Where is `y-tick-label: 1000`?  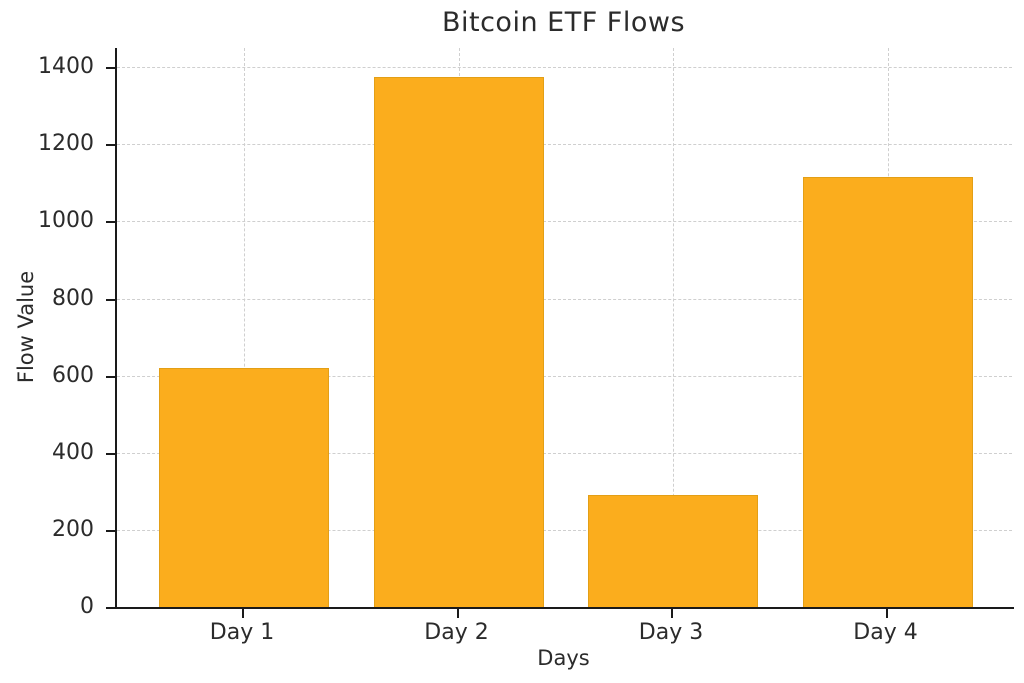 y-tick-label: 1000 is located at coordinates (66, 221).